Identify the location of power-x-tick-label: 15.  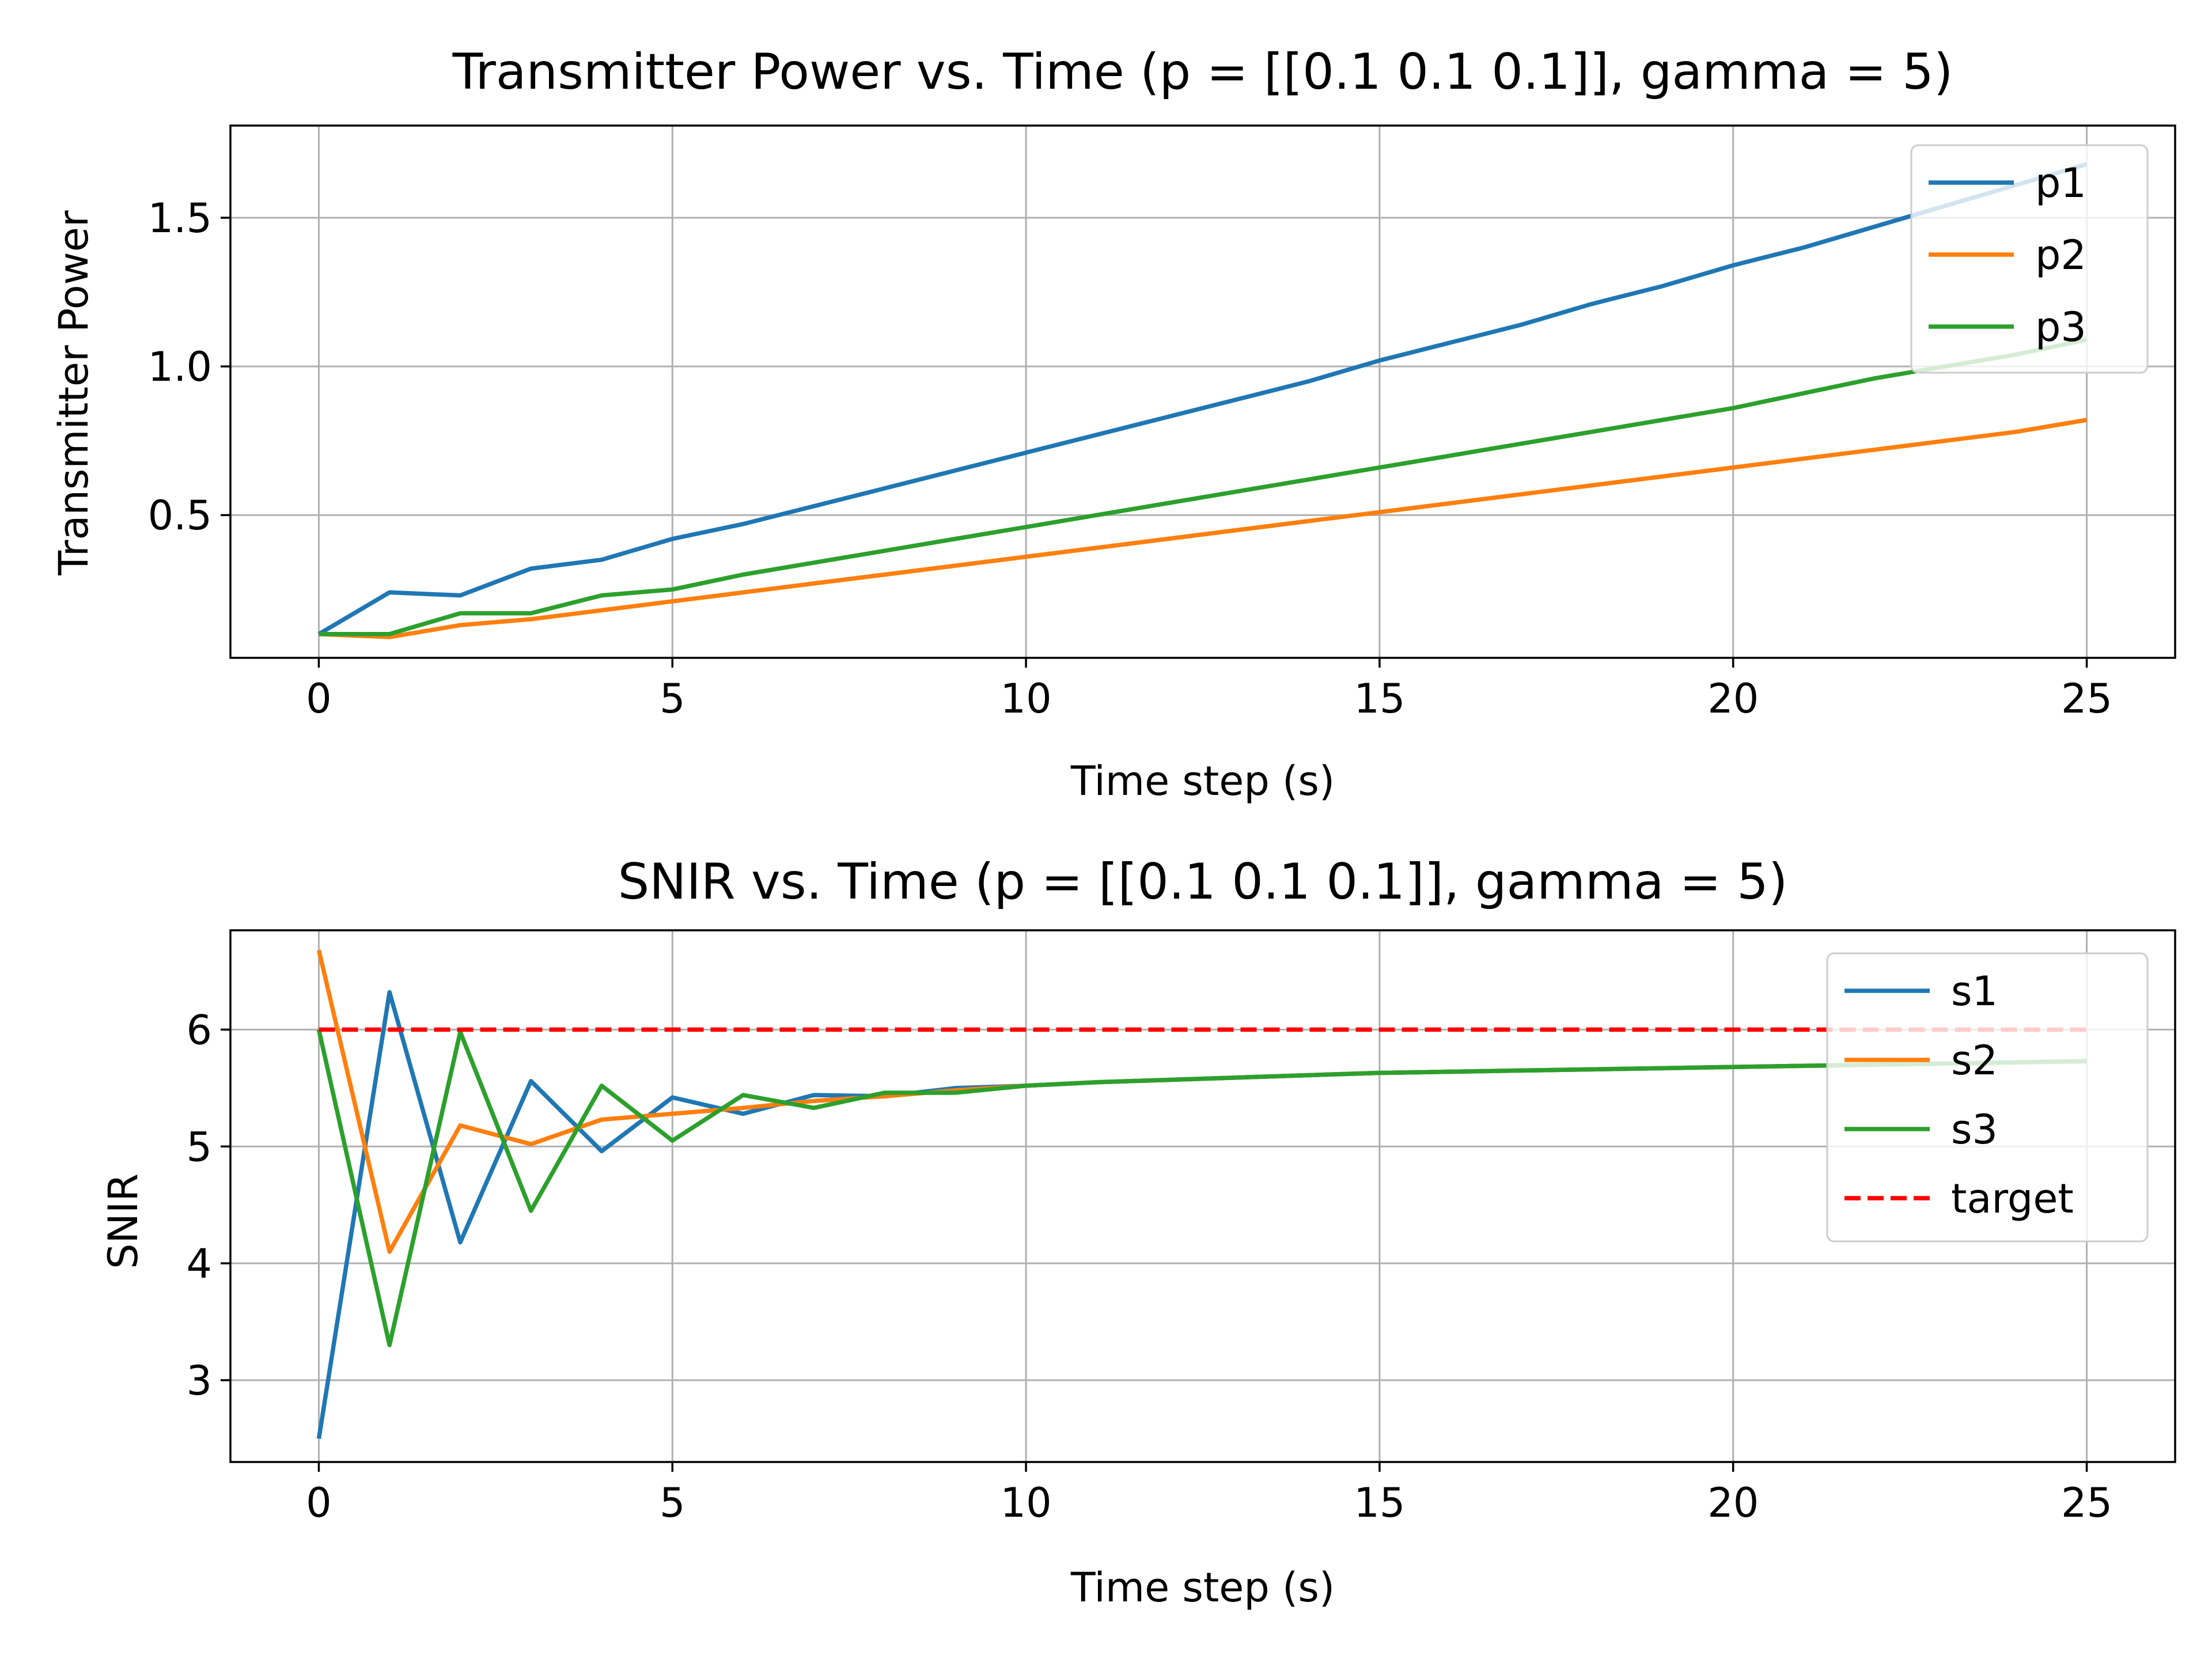
(1379, 698).